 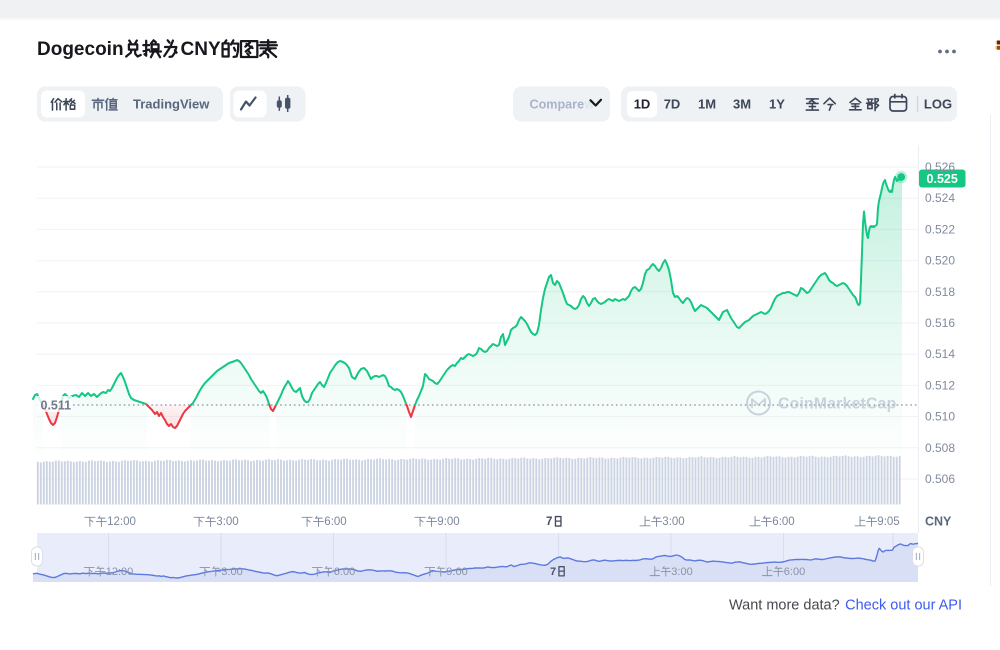 What do you see at coordinates (940, 354) in the screenshot?
I see `svg-text: 0.514` at bounding box center [940, 354].